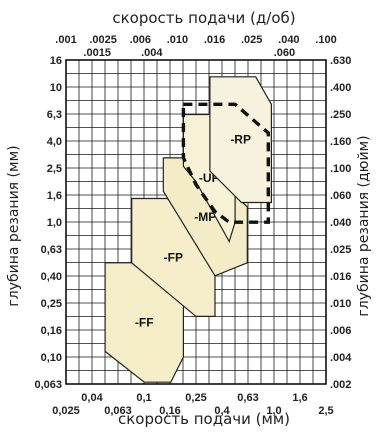 Image resolution: width=381 pixels, height=434 pixels. Describe the element at coordinates (340, 115) in the screenshot. I see `right-tick-label: .250` at that location.